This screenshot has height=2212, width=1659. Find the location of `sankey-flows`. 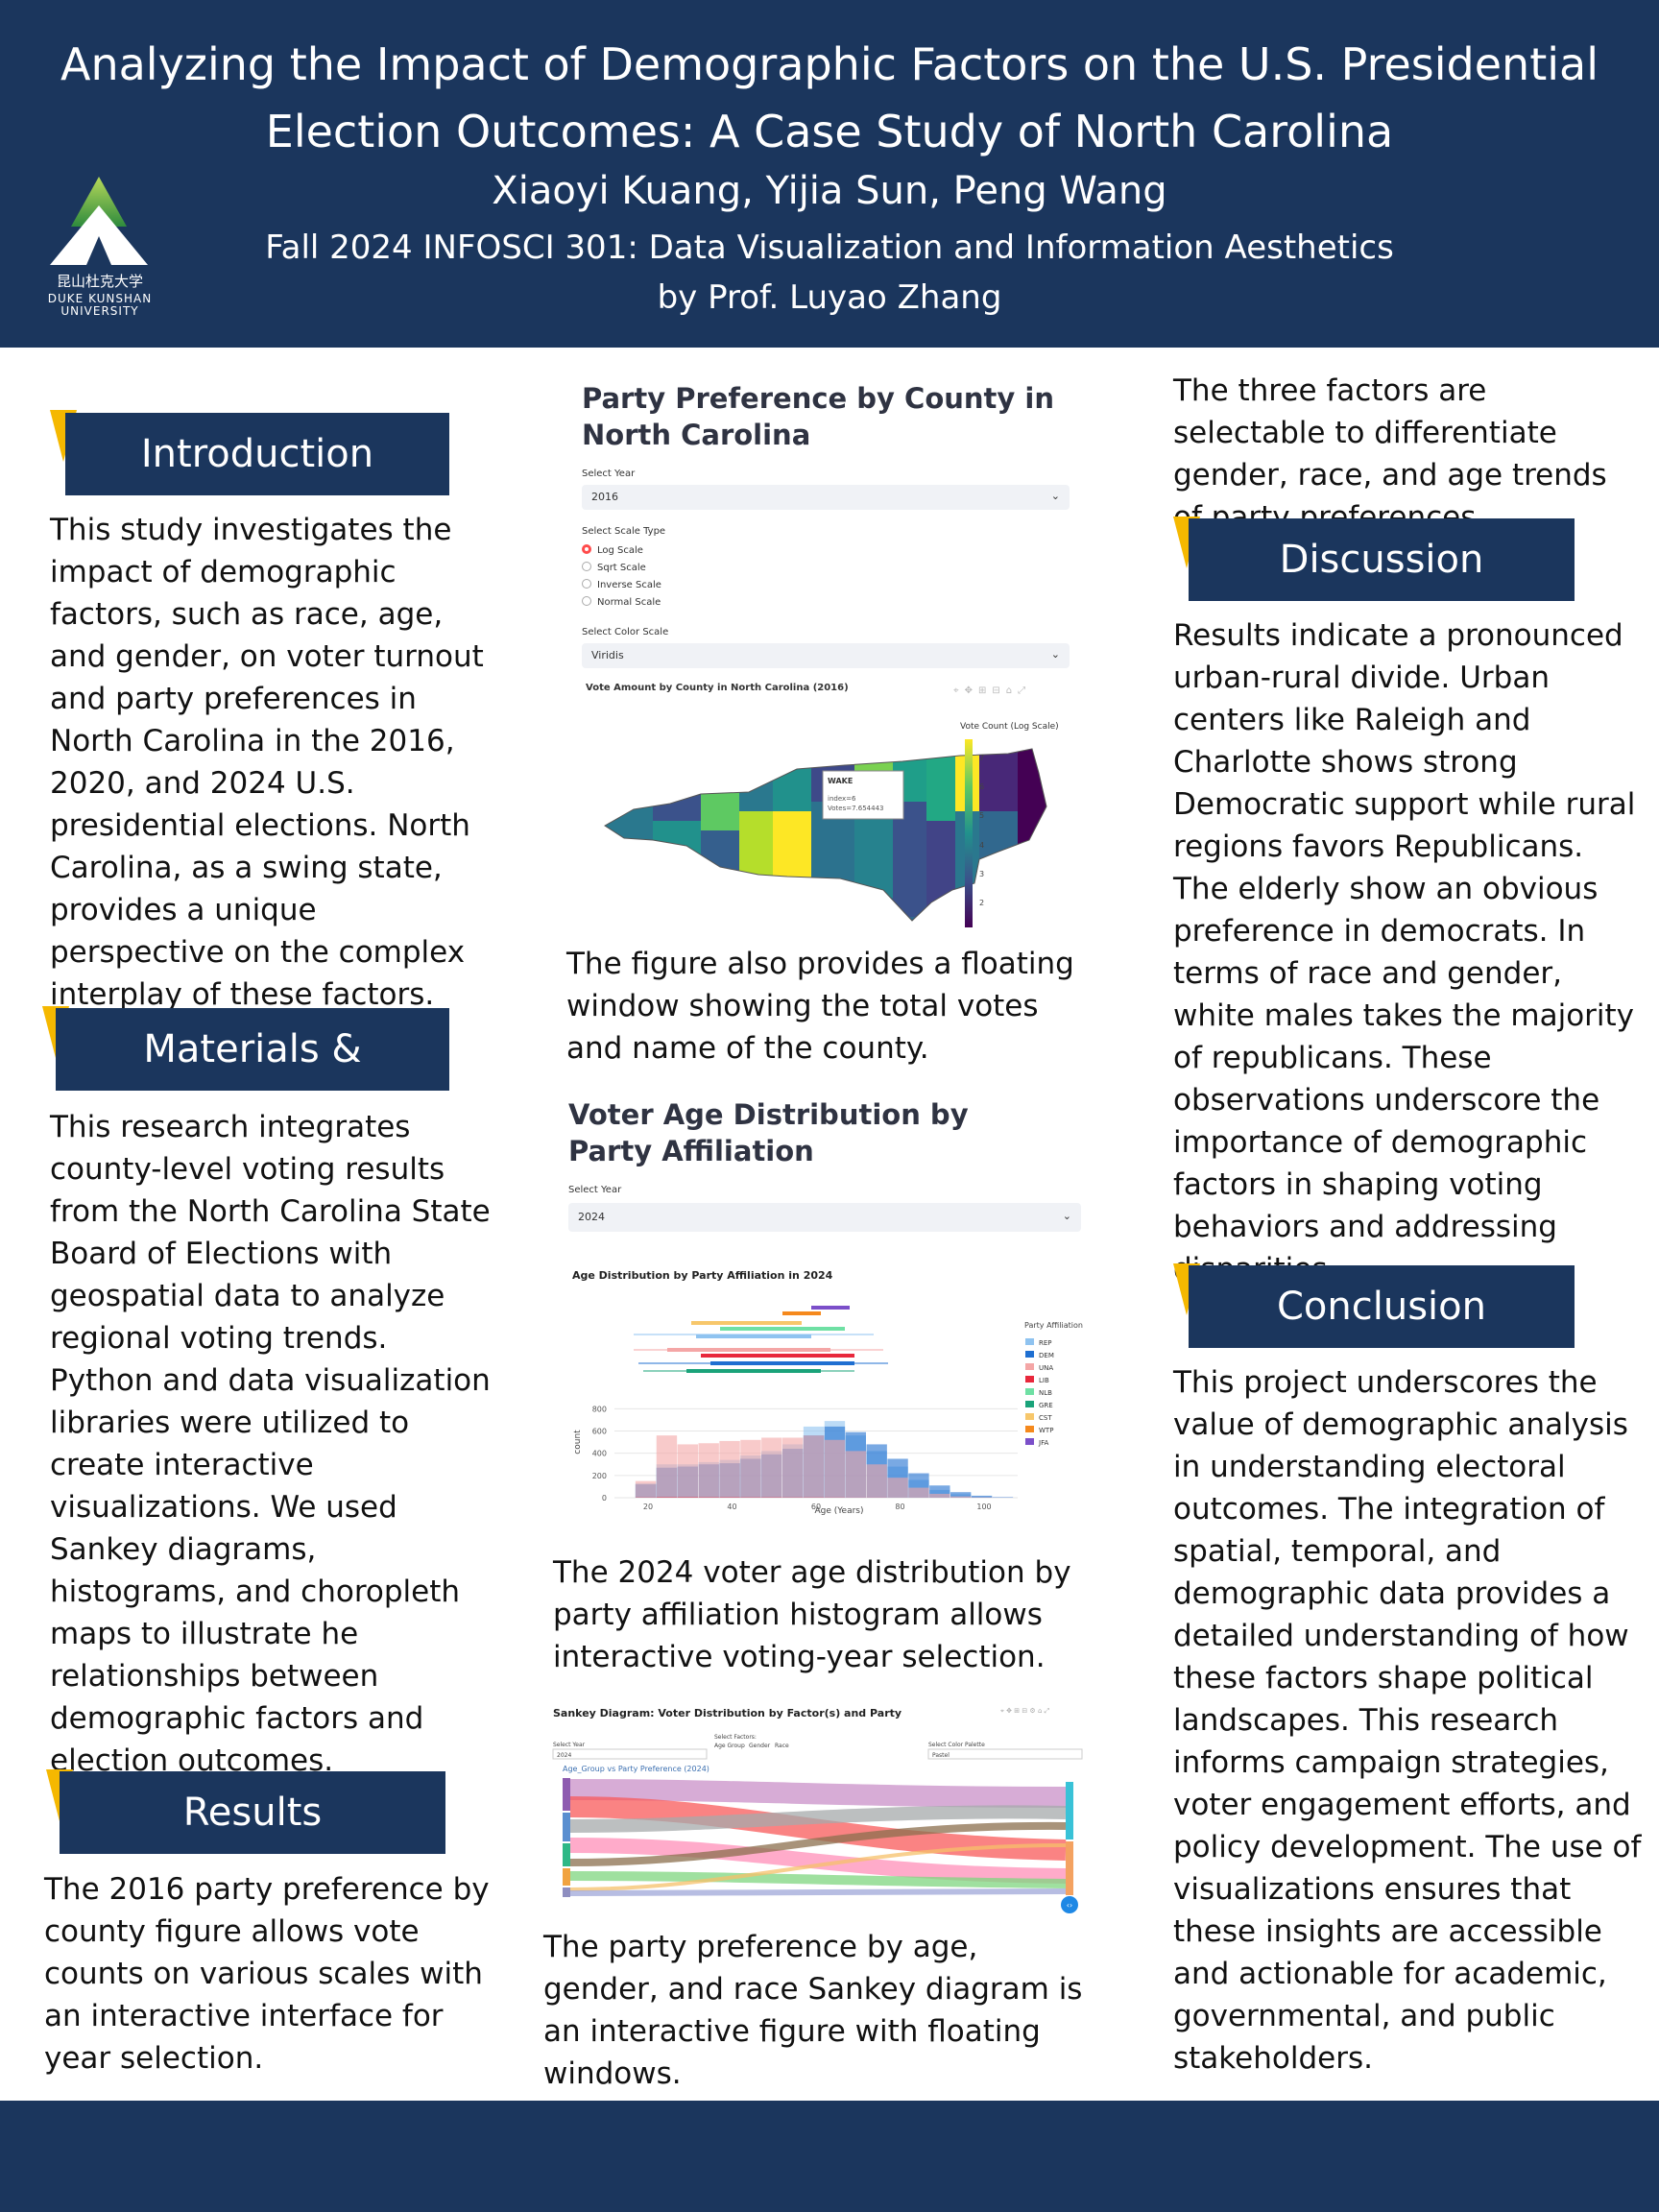

sankey-flows is located at coordinates (818, 1837).